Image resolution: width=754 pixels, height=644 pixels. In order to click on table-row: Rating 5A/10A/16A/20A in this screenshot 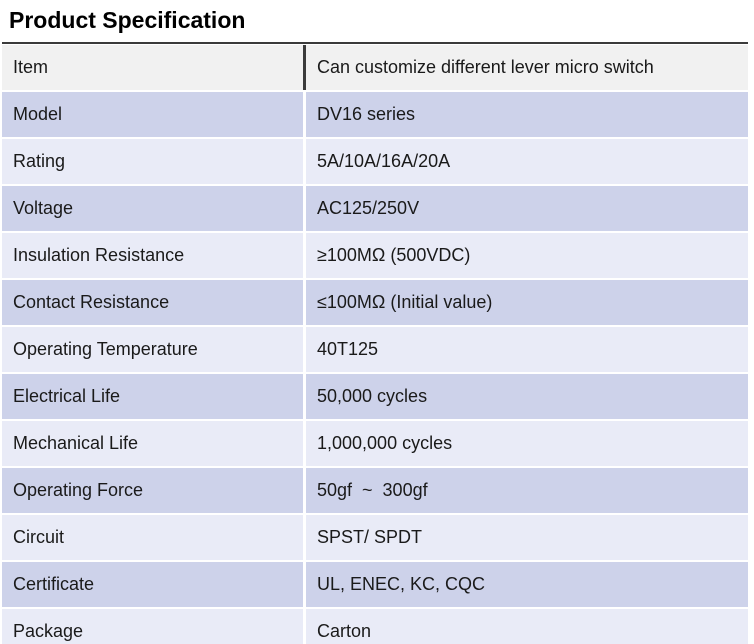, I will do `click(375, 161)`.